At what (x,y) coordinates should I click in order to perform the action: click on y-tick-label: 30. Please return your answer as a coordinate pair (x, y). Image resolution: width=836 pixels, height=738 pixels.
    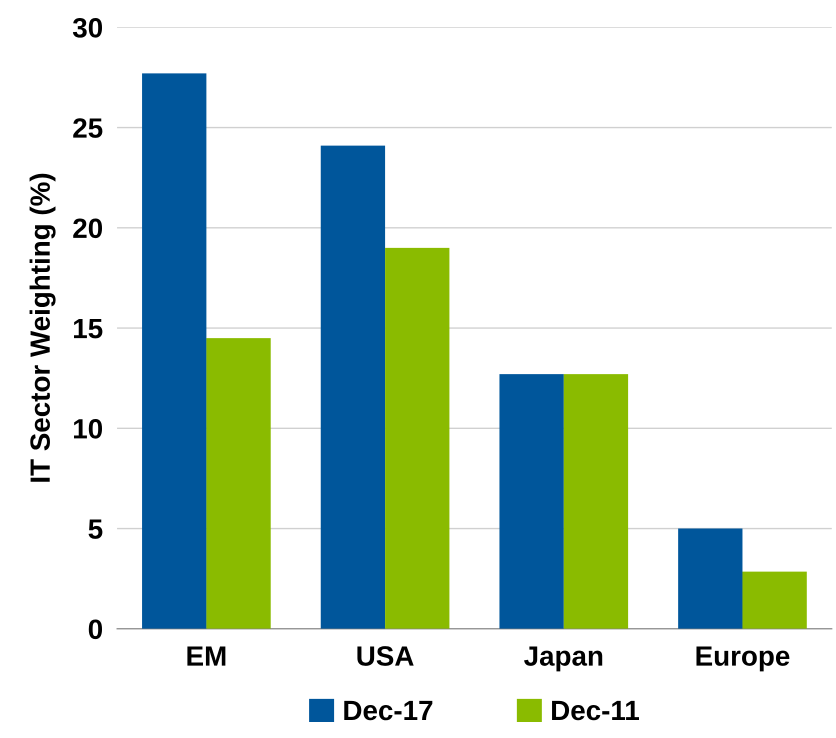
    Looking at the image, I should click on (87, 28).